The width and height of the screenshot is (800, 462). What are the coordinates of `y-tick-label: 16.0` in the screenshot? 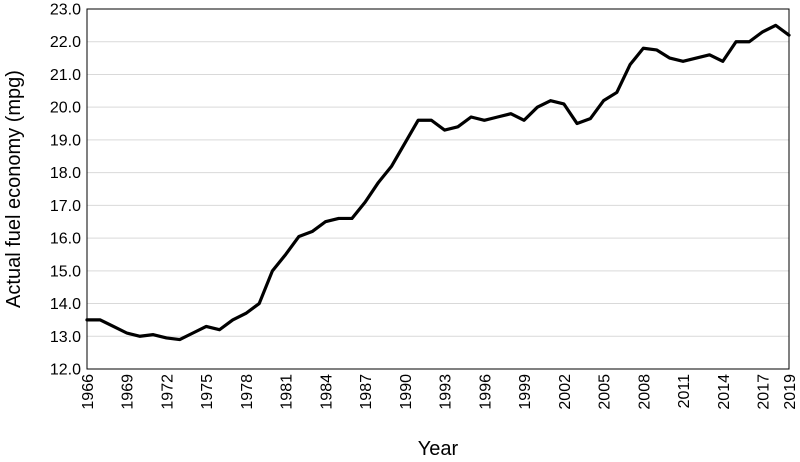 It's located at (65, 239).